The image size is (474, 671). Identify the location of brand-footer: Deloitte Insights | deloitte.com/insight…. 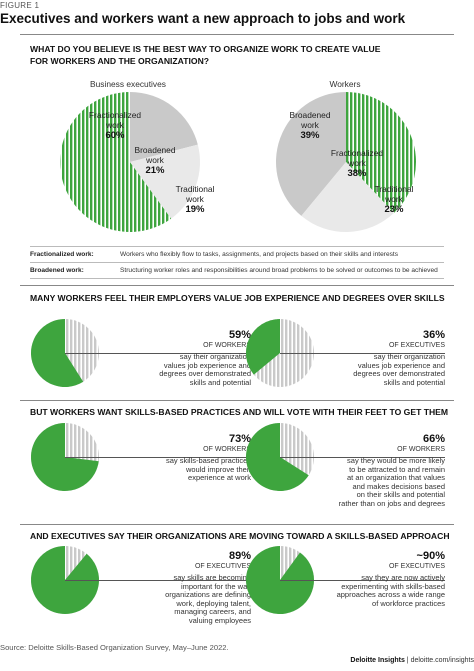
(412, 660).